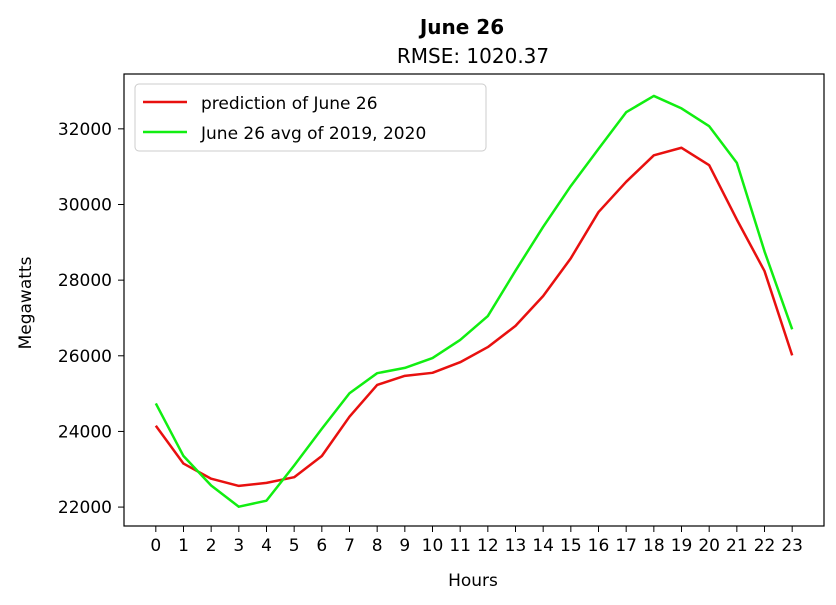  Describe the element at coordinates (433, 546) in the screenshot. I see `x-tick-label: 10` at that location.